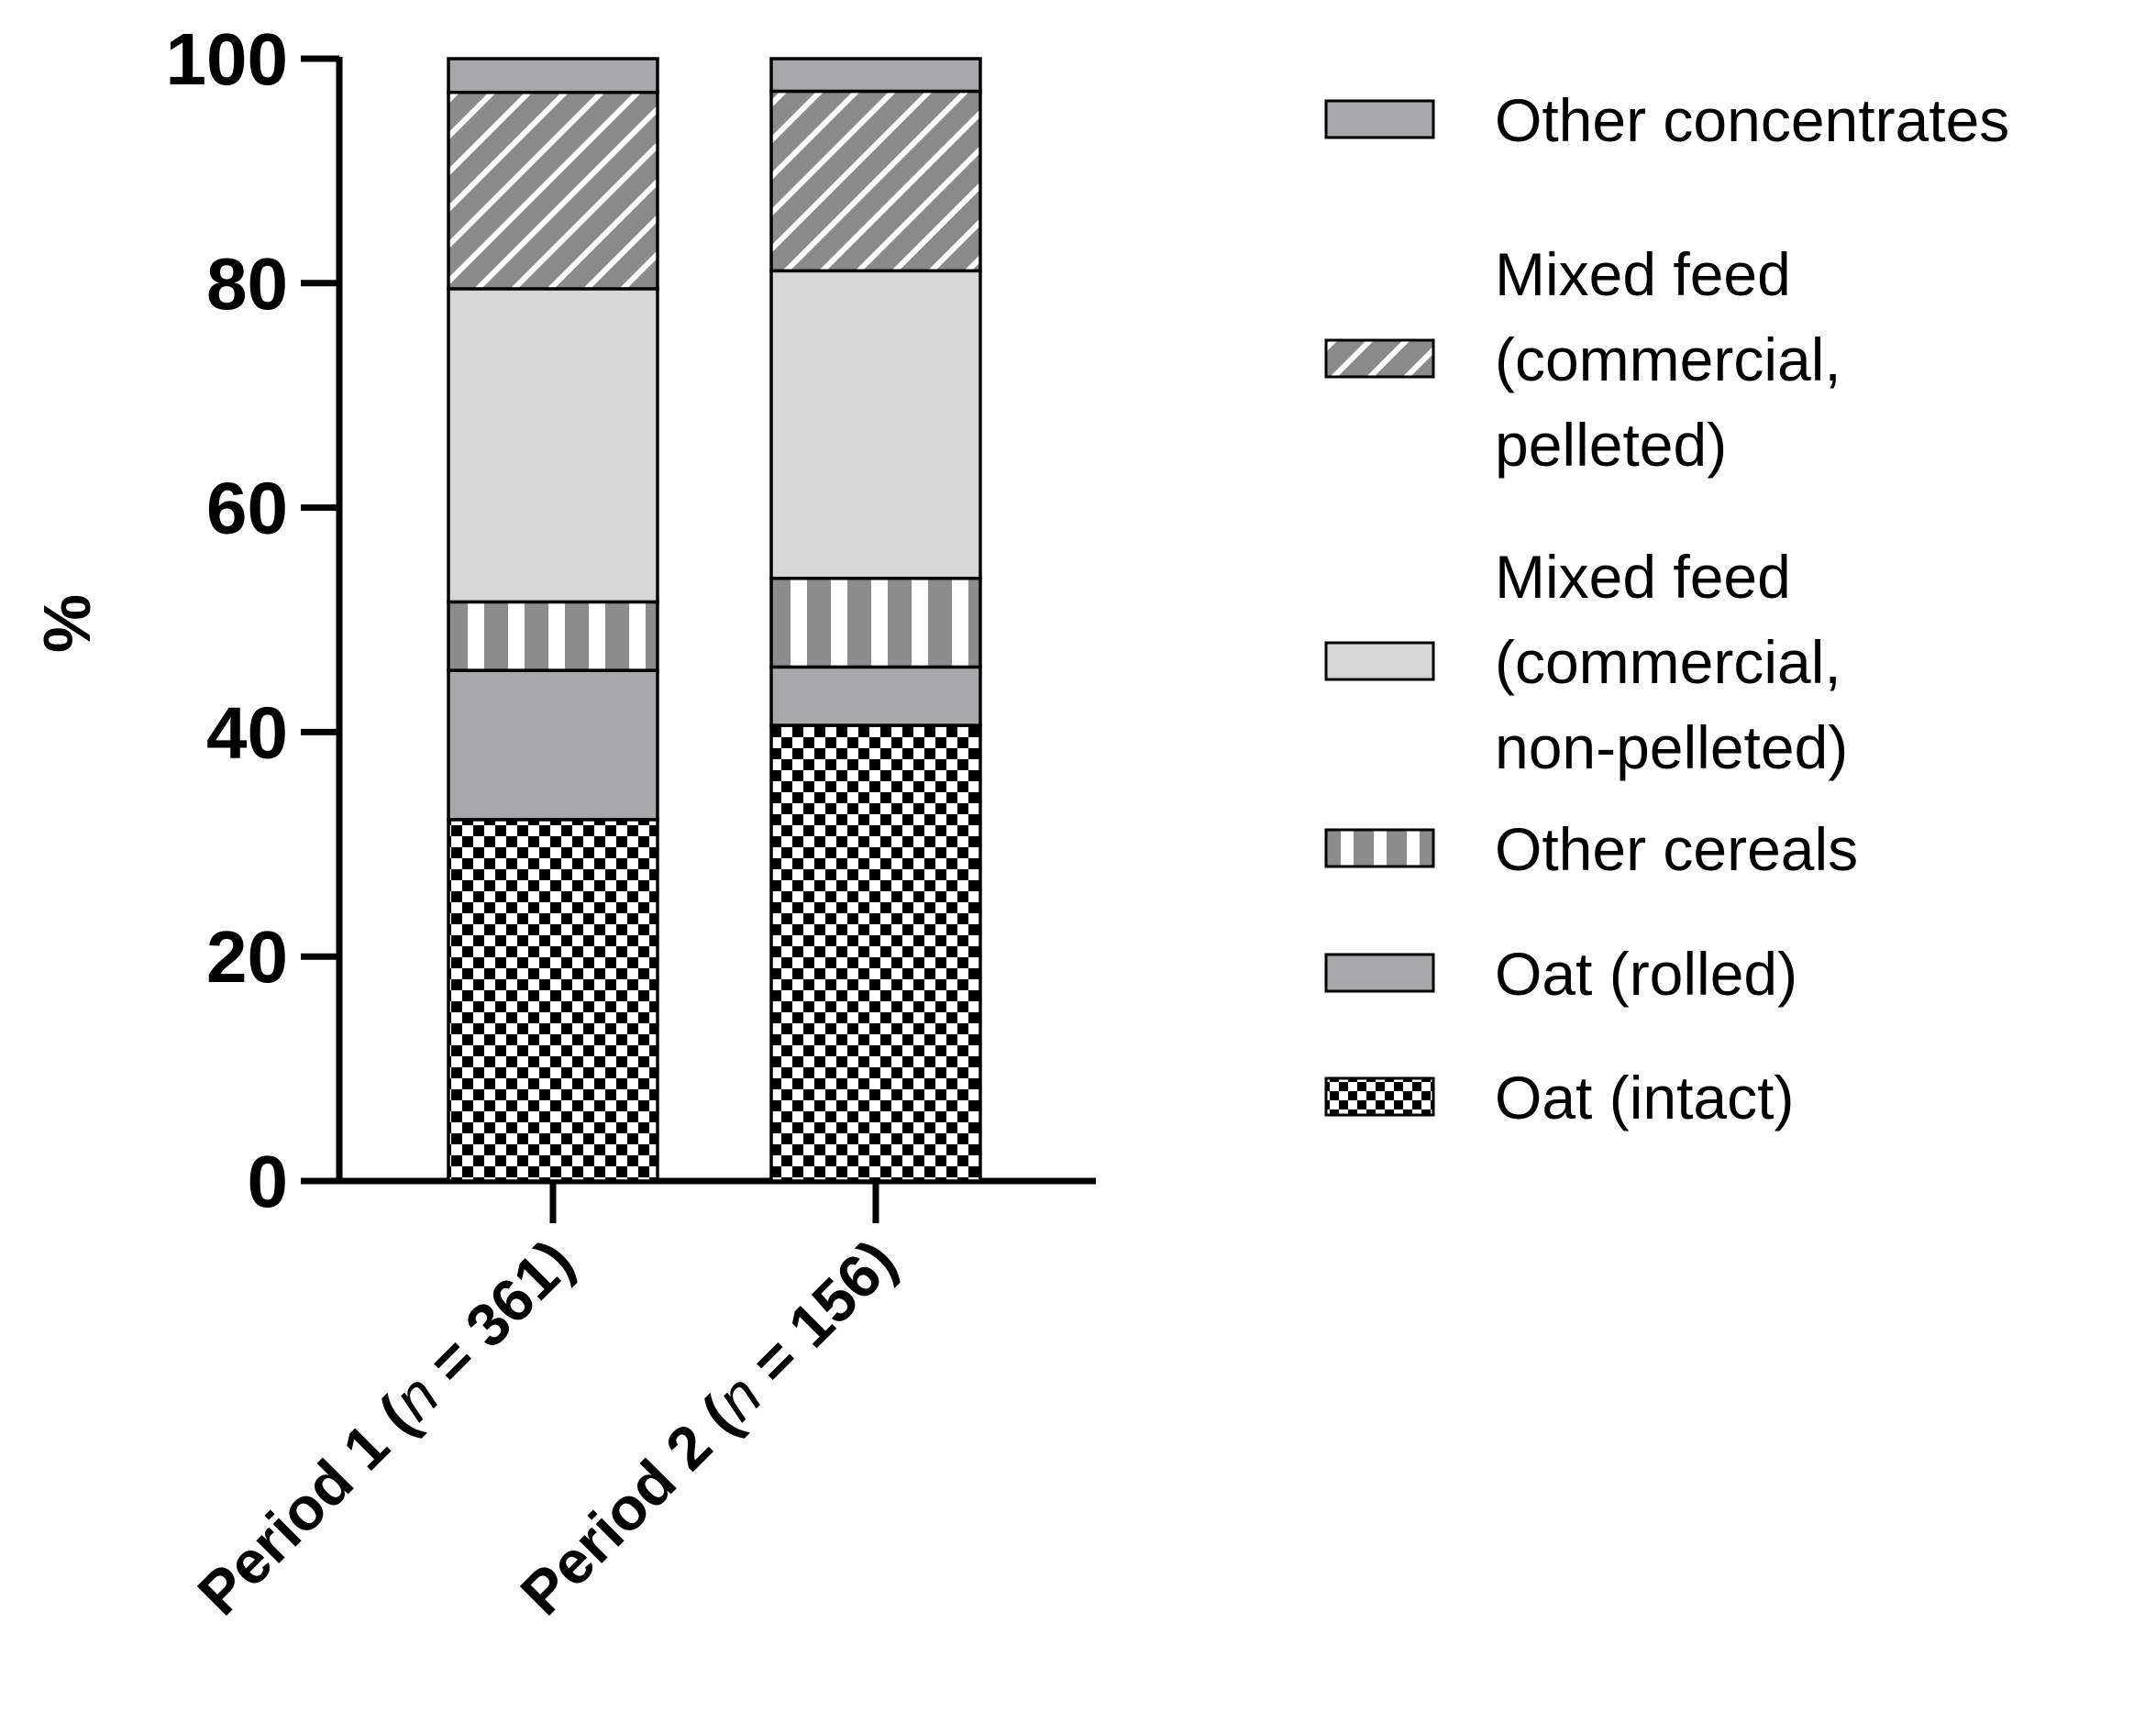  I want to click on y-axis-title: %, so click(68, 623).